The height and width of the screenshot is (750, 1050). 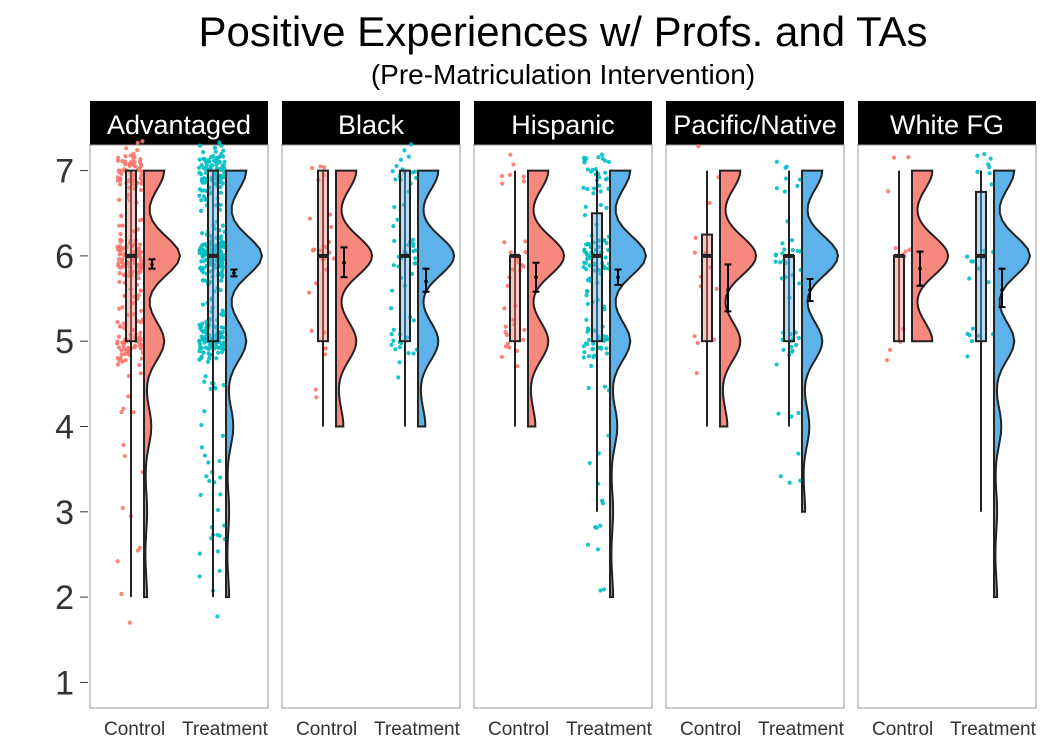 What do you see at coordinates (562, 31) in the screenshot?
I see `chart-title: Positive Experiences w/ Profs. and TAs` at bounding box center [562, 31].